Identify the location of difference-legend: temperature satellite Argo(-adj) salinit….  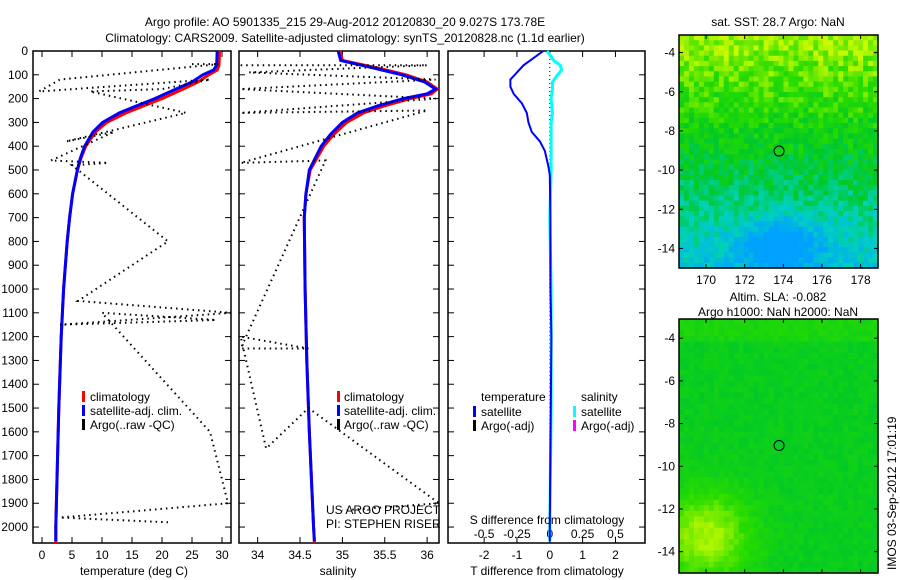
(553, 411).